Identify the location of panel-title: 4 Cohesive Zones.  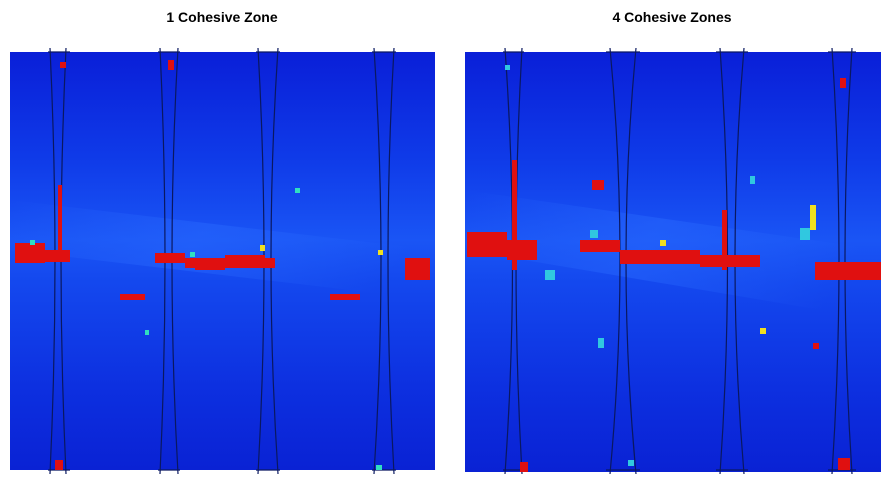
(671, 17).